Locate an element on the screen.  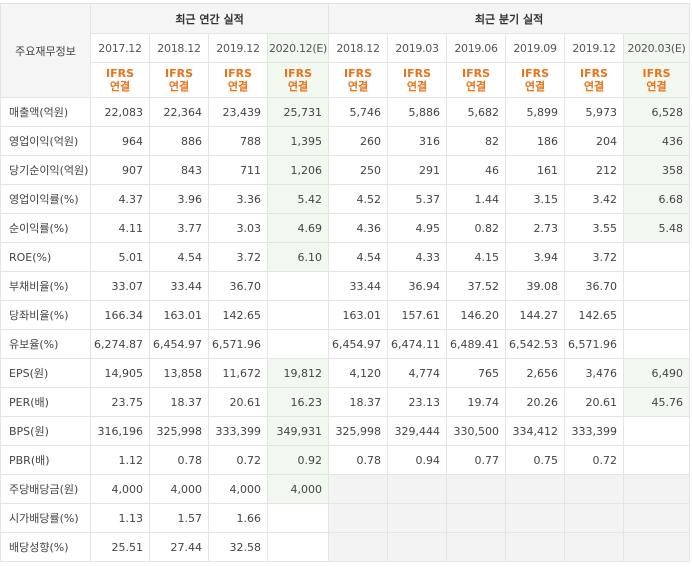
table-cell: 6,571.96 is located at coordinates (594, 344).